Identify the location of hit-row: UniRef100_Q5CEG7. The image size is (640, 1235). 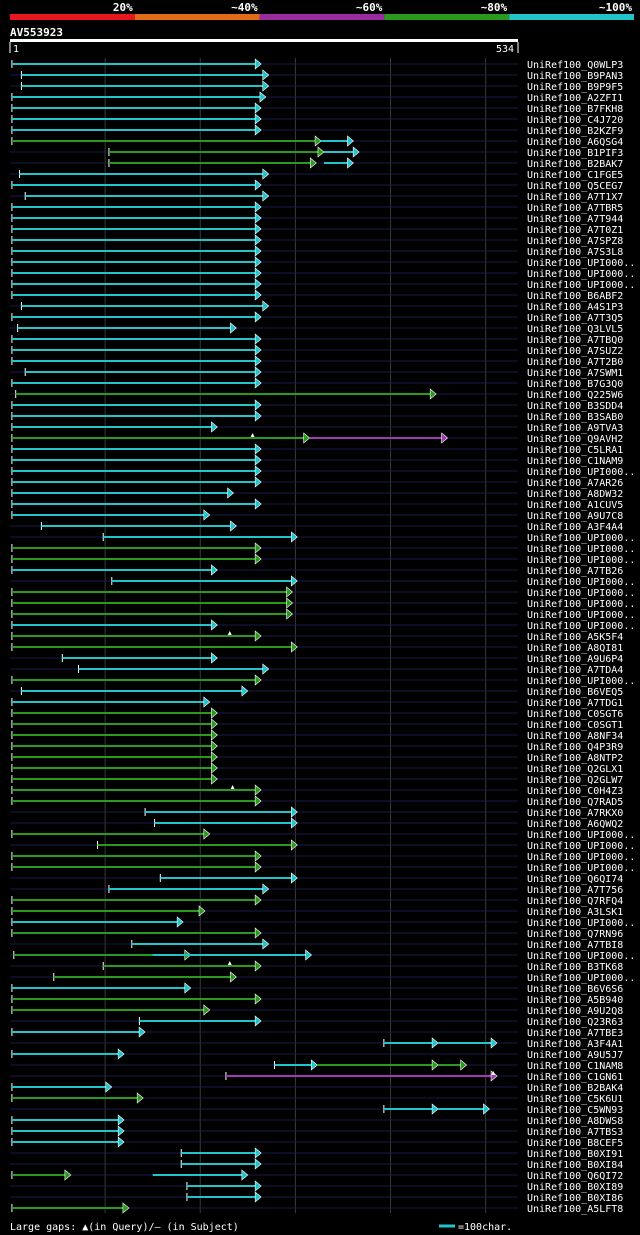
(317, 185).